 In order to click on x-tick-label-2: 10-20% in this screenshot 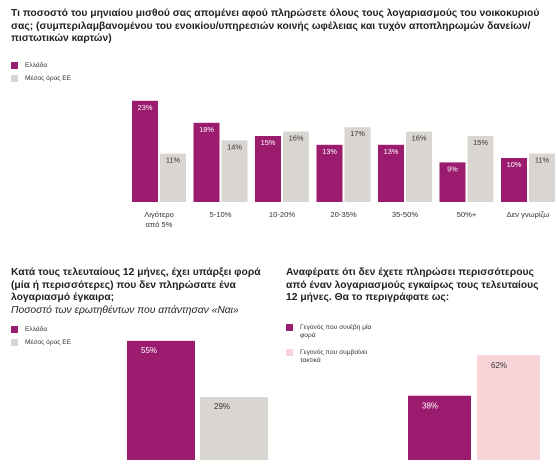, I will do `click(282, 214)`.